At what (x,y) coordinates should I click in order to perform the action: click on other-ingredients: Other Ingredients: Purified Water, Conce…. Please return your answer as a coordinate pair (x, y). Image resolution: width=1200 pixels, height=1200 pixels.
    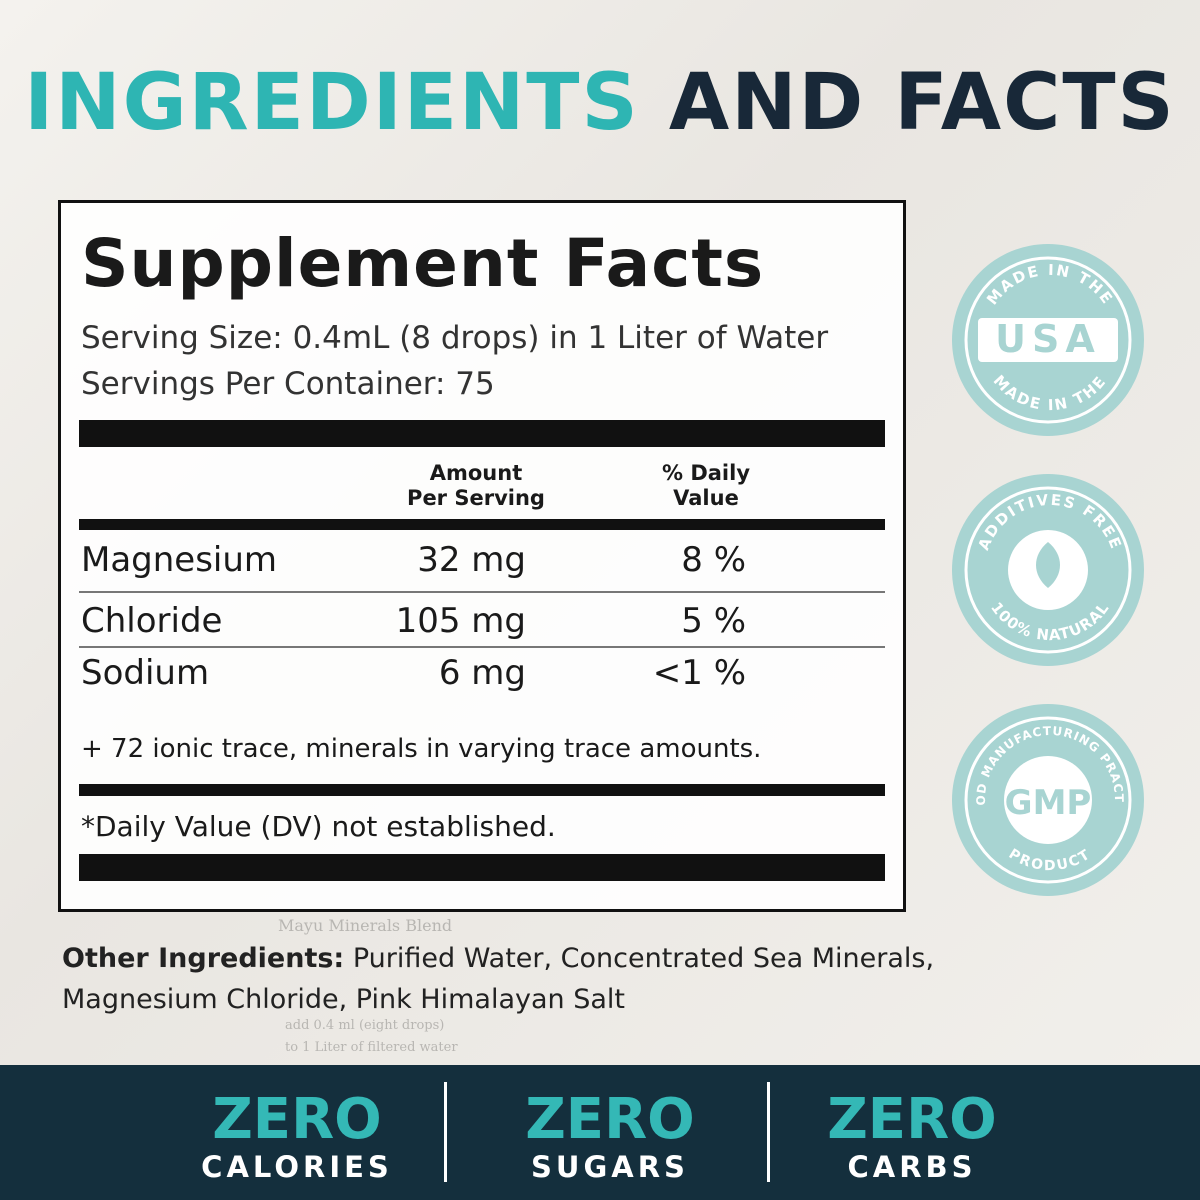
    Looking at the image, I should click on (502, 979).